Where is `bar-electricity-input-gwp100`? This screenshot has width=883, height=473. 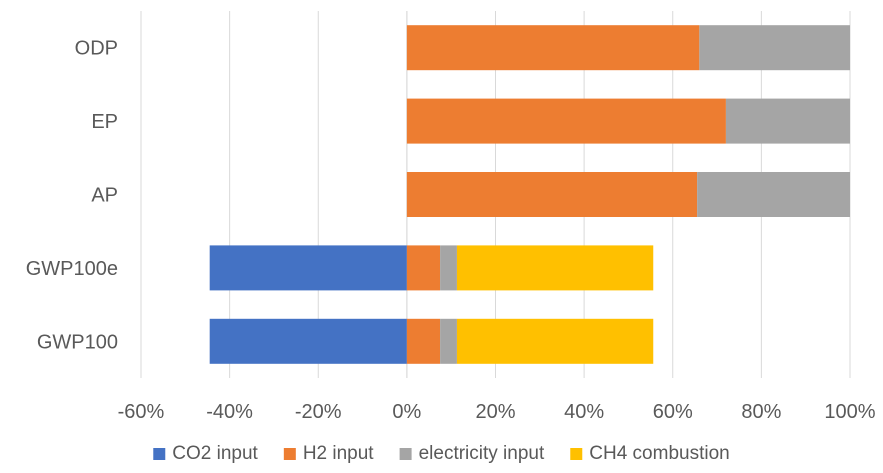
bar-electricity-input-gwp100 is located at coordinates (448, 341).